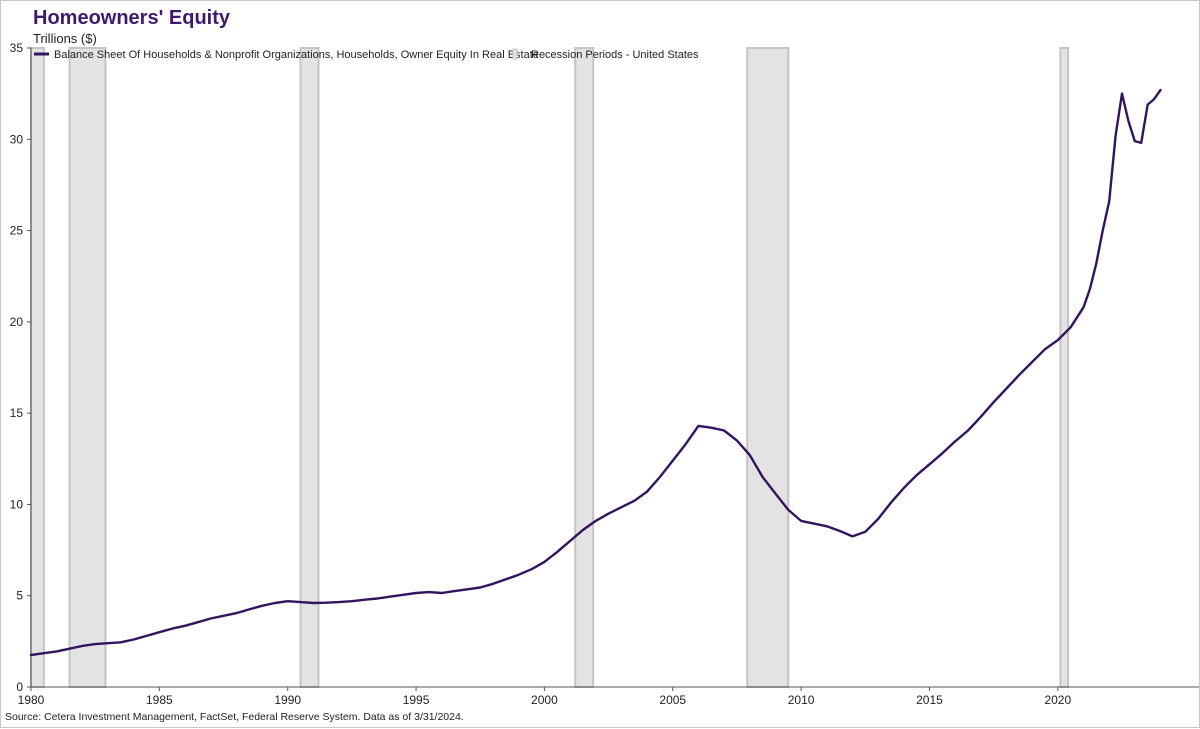 The width and height of the screenshot is (1200, 729). Describe the element at coordinates (416, 700) in the screenshot. I see `x-tick-label-1995: 1995` at that location.